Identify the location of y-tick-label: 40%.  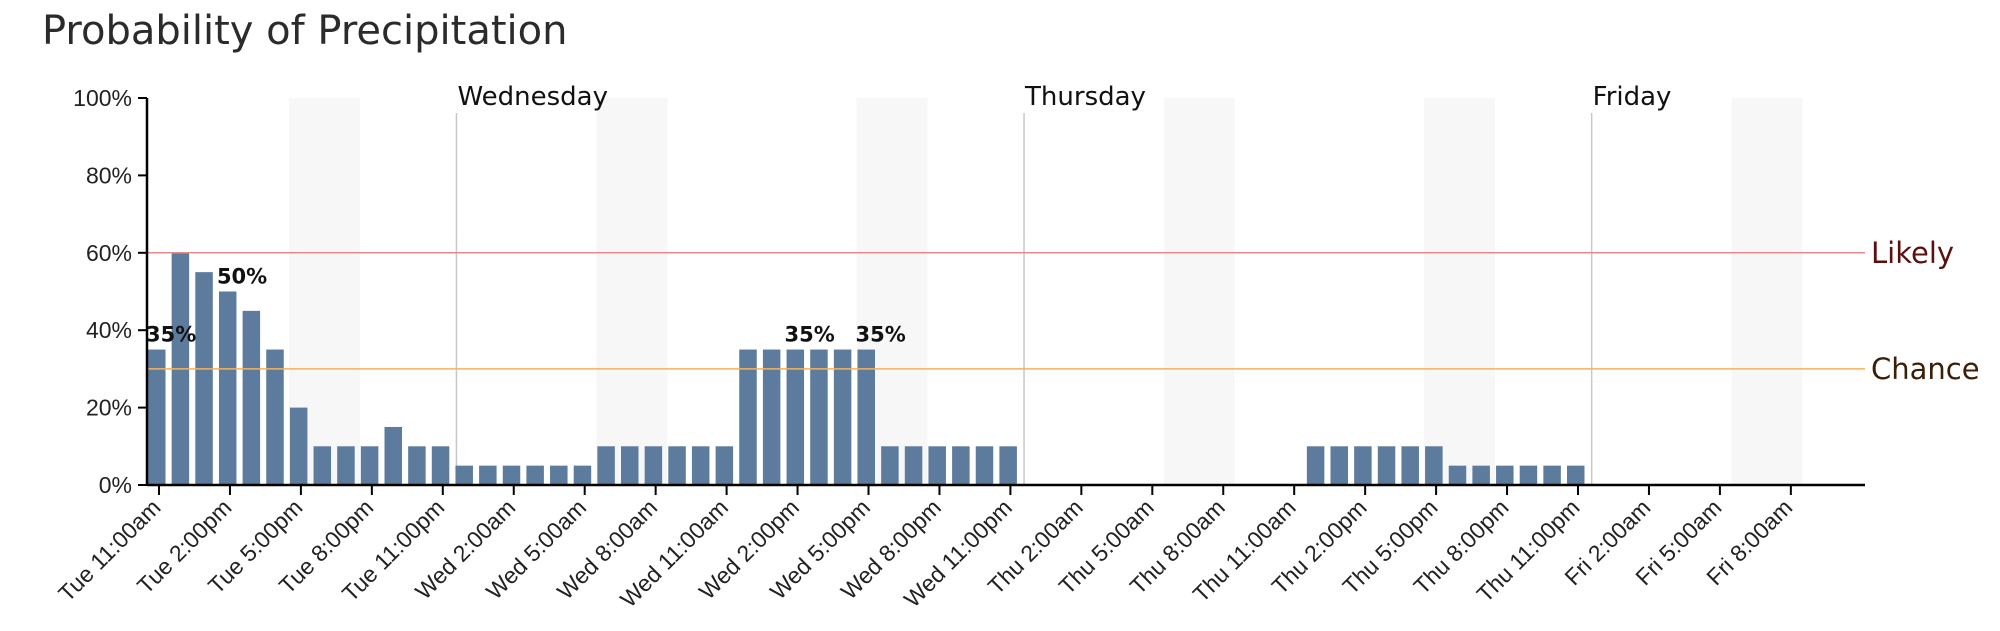
(109, 330).